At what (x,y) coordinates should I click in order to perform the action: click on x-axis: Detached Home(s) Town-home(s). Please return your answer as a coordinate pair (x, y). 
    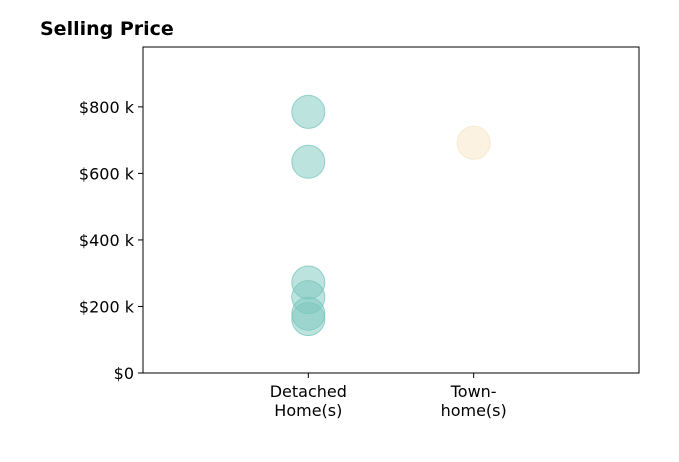
    Looking at the image, I should click on (388, 396).